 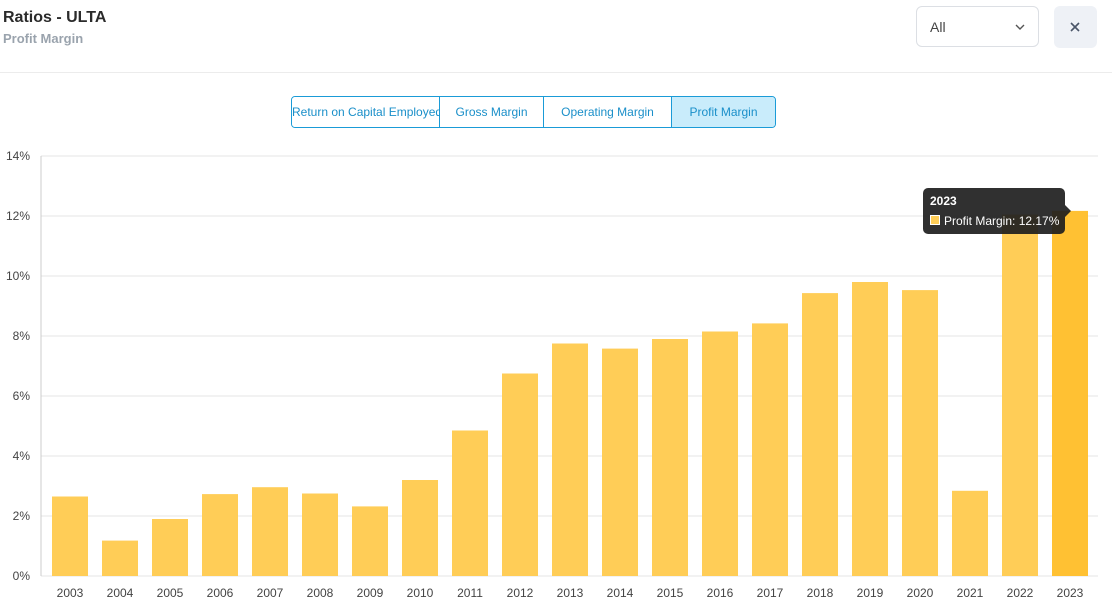 I want to click on tab-gross-margin: Gross Margin, so click(x=492, y=112).